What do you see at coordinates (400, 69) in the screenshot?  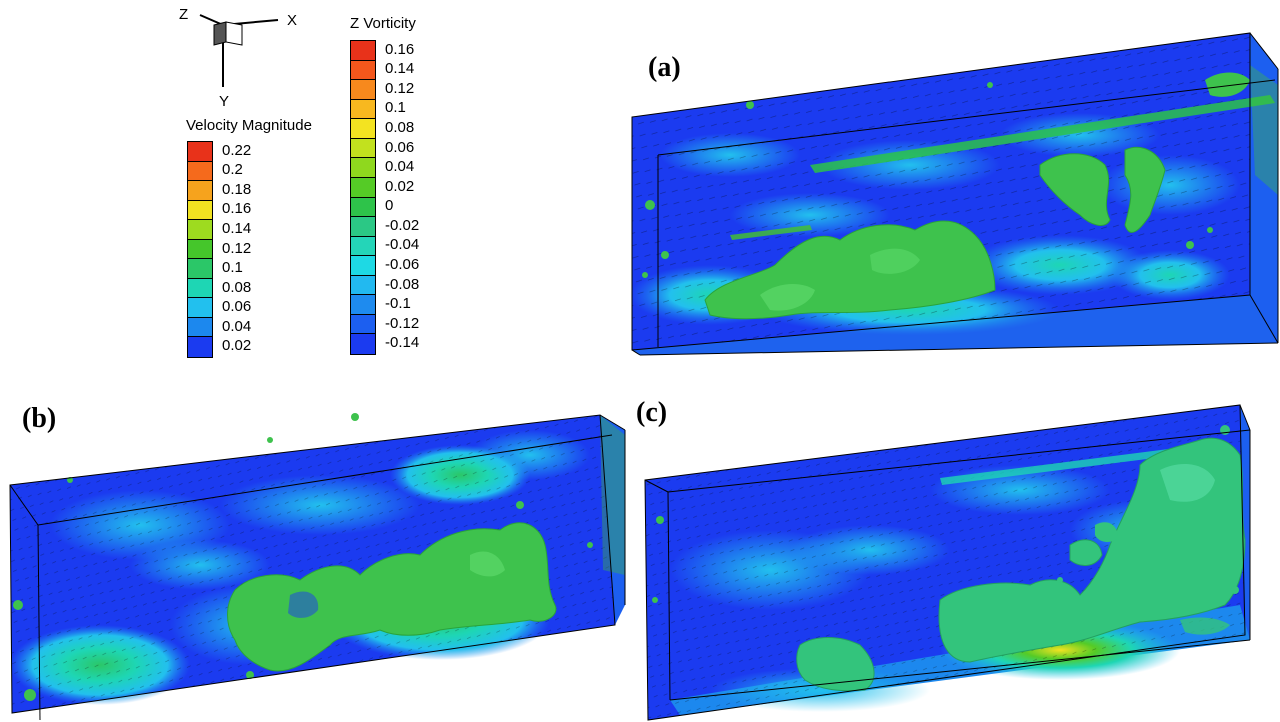 I see `vorticity-legend-value: 0.14` at bounding box center [400, 69].